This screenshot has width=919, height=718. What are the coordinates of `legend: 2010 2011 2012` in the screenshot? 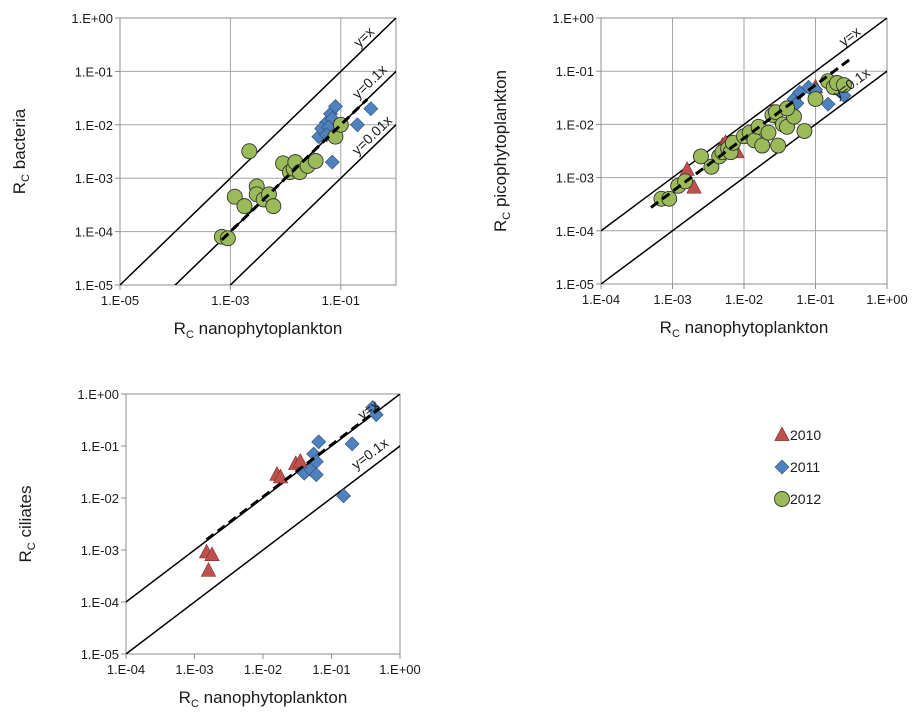 It's located at (797, 466).